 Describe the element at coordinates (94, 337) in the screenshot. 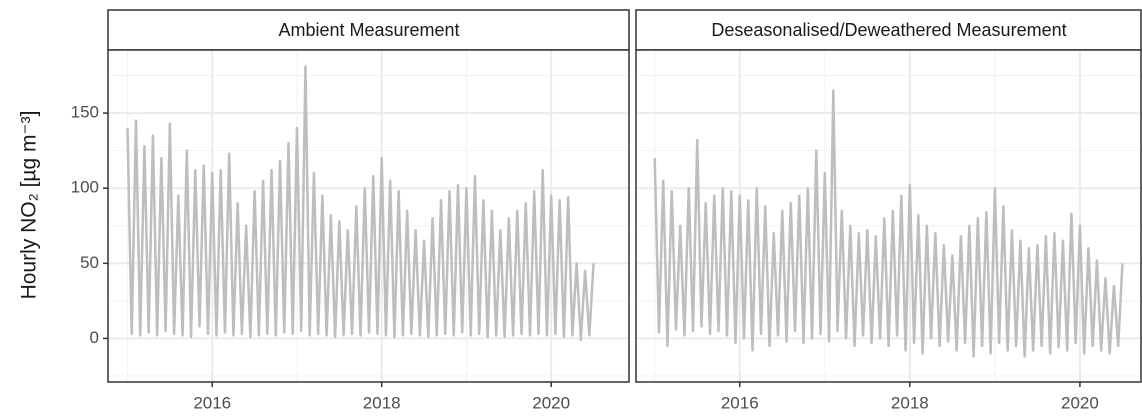

I see `y-tick-label: 0` at that location.